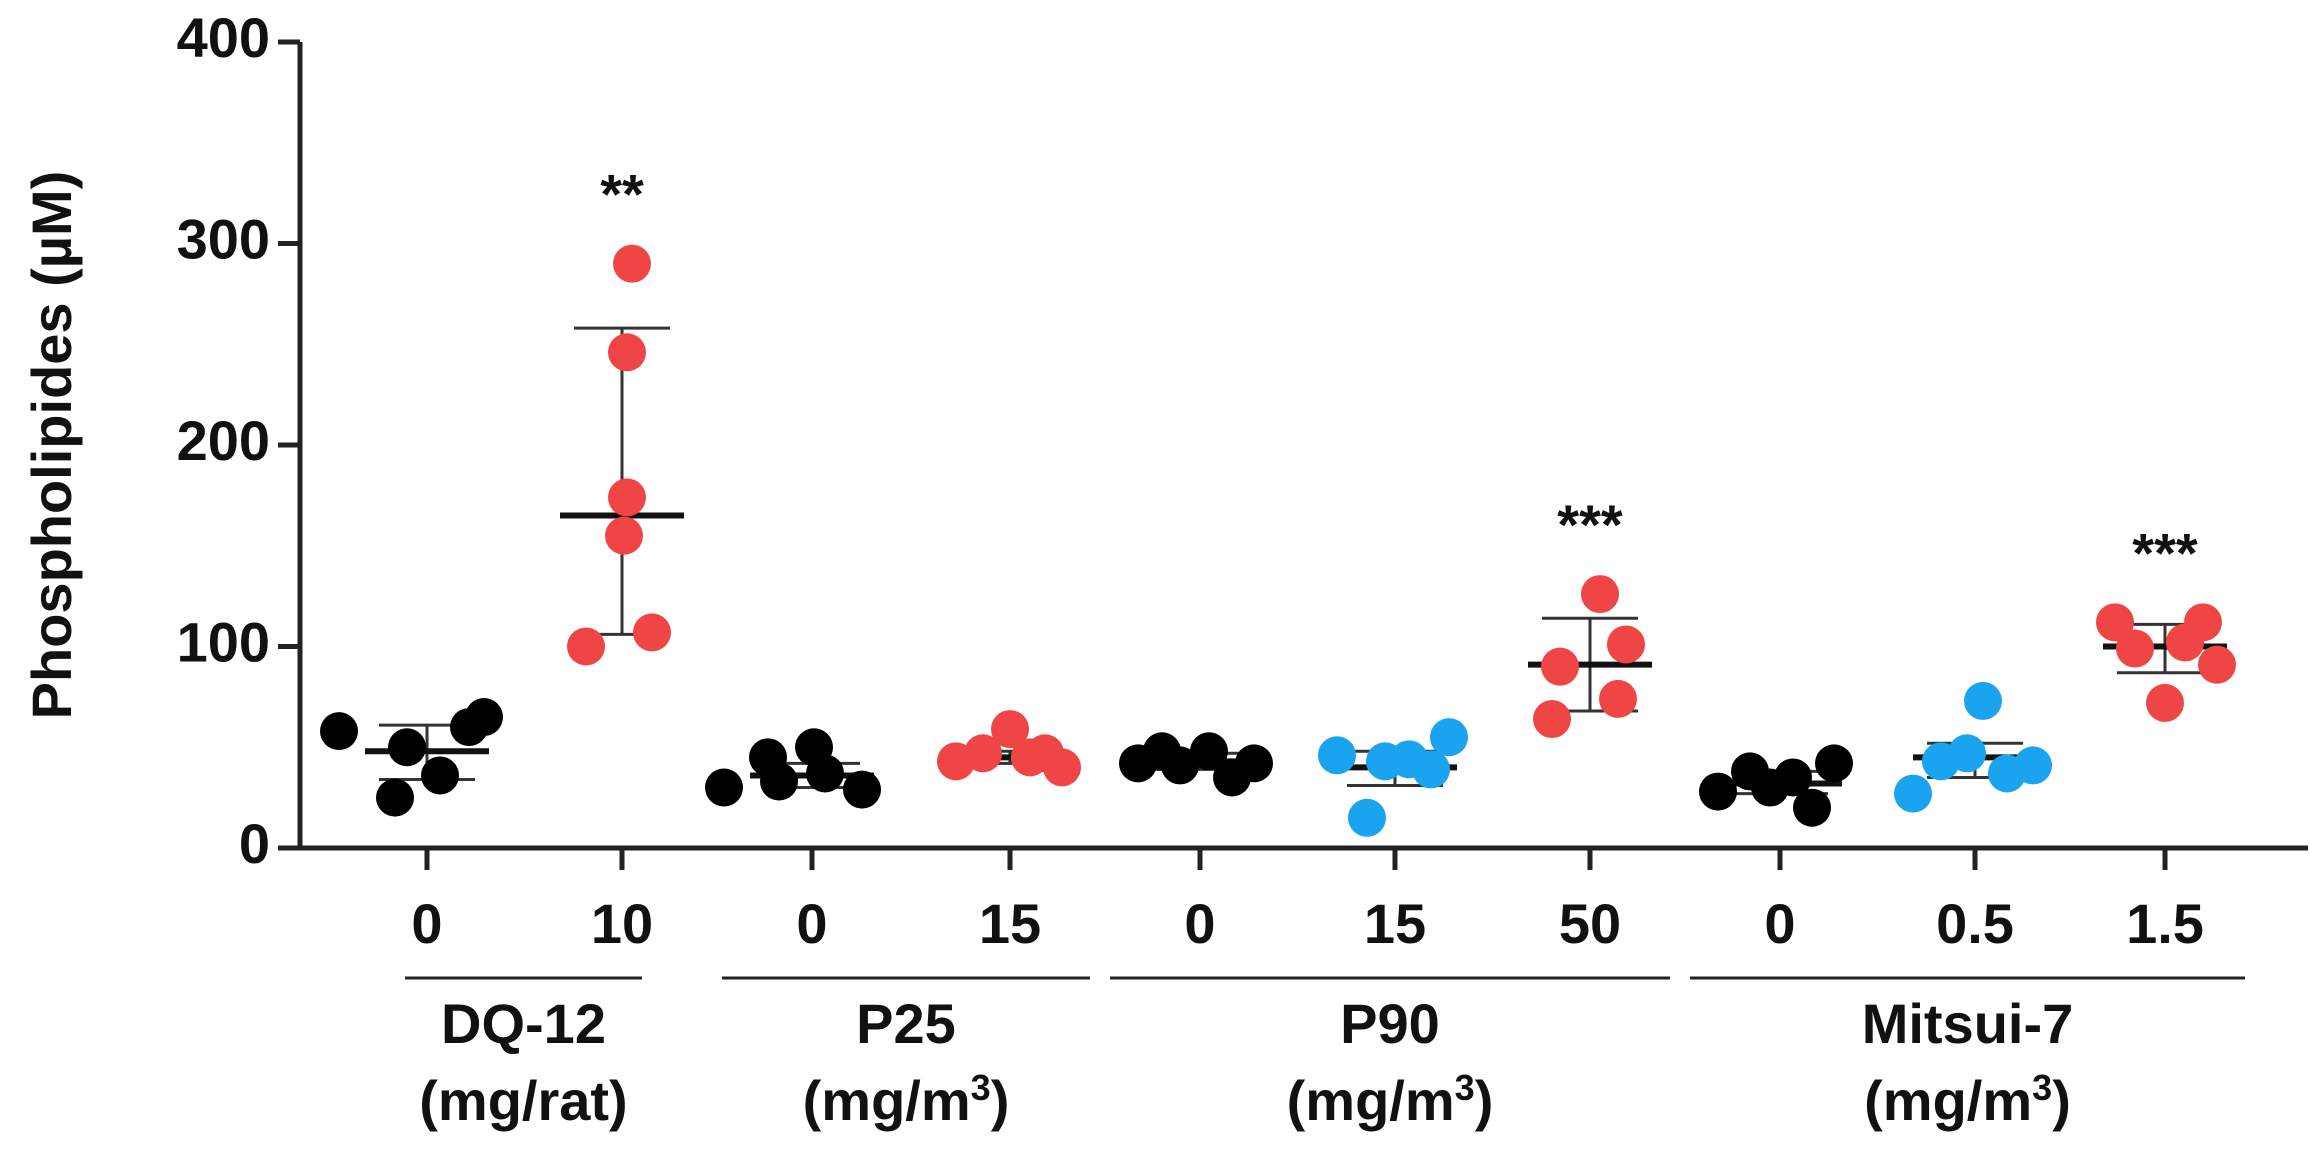 The height and width of the screenshot is (1151, 2314). I want to click on x-tick-label: 10, so click(622, 923).